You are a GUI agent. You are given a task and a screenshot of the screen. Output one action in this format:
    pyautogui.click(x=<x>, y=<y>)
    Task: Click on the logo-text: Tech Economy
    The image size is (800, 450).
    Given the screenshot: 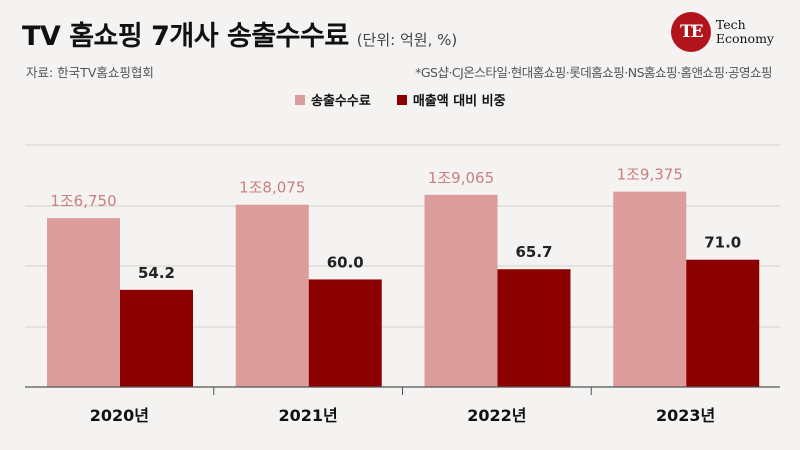 What is the action you would take?
    pyautogui.click(x=745, y=32)
    